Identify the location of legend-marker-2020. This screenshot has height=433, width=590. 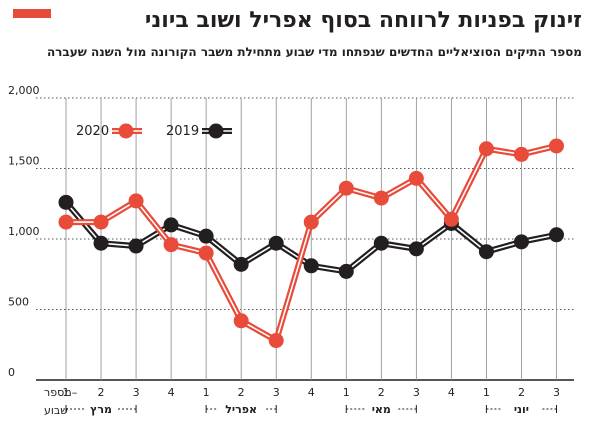
(126, 131).